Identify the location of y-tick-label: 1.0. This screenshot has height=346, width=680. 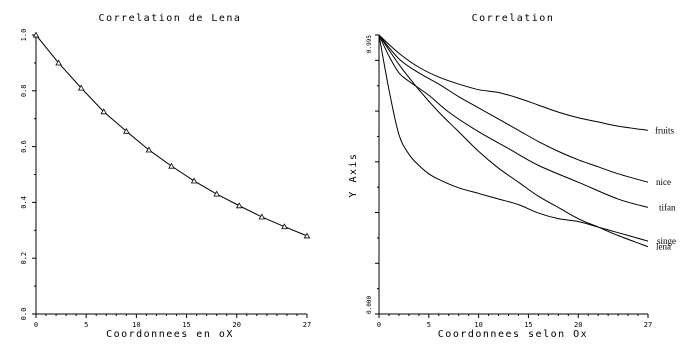
(24, 35).